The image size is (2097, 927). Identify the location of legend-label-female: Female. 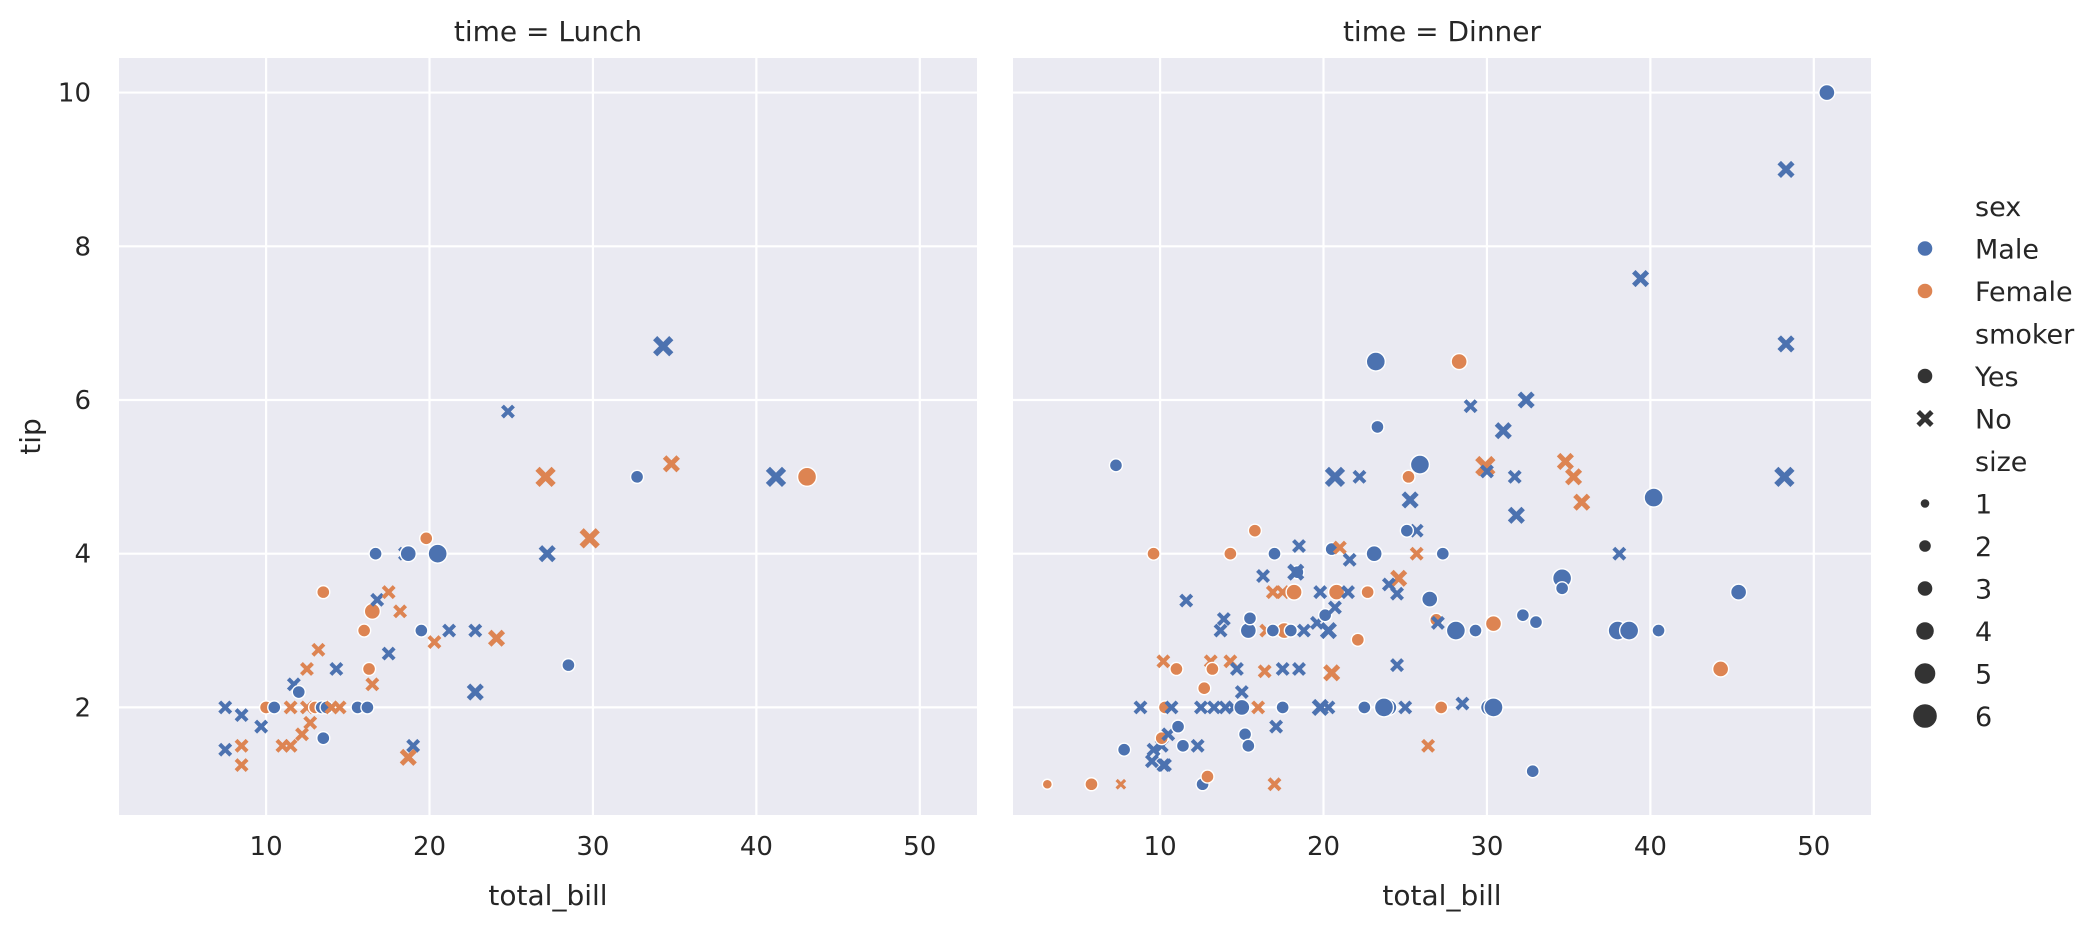
(2024, 292).